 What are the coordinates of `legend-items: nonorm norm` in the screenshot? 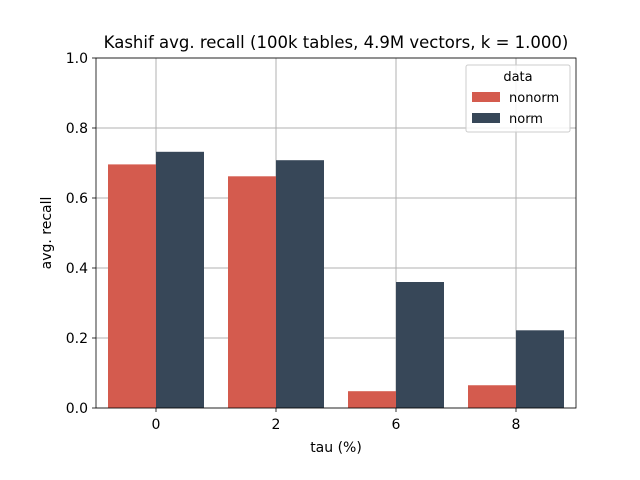 It's located at (515, 109).